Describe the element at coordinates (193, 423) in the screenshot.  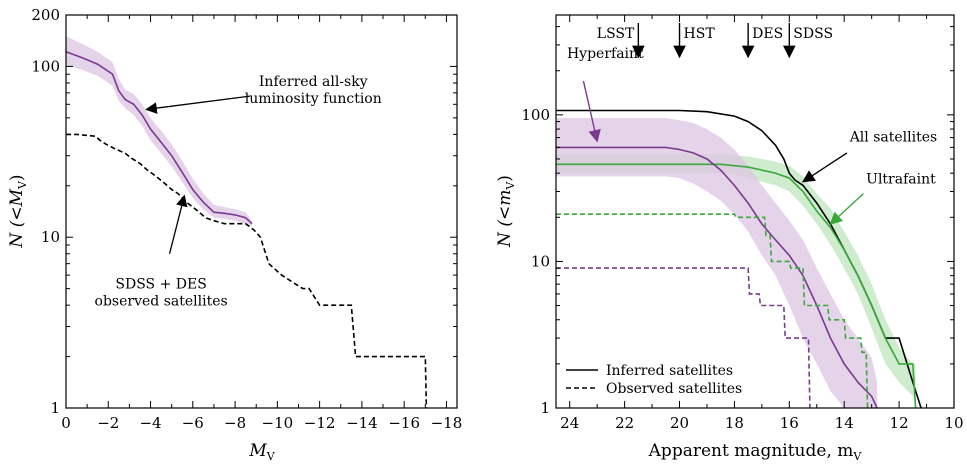
I see `x-tick-label: −6` at that location.